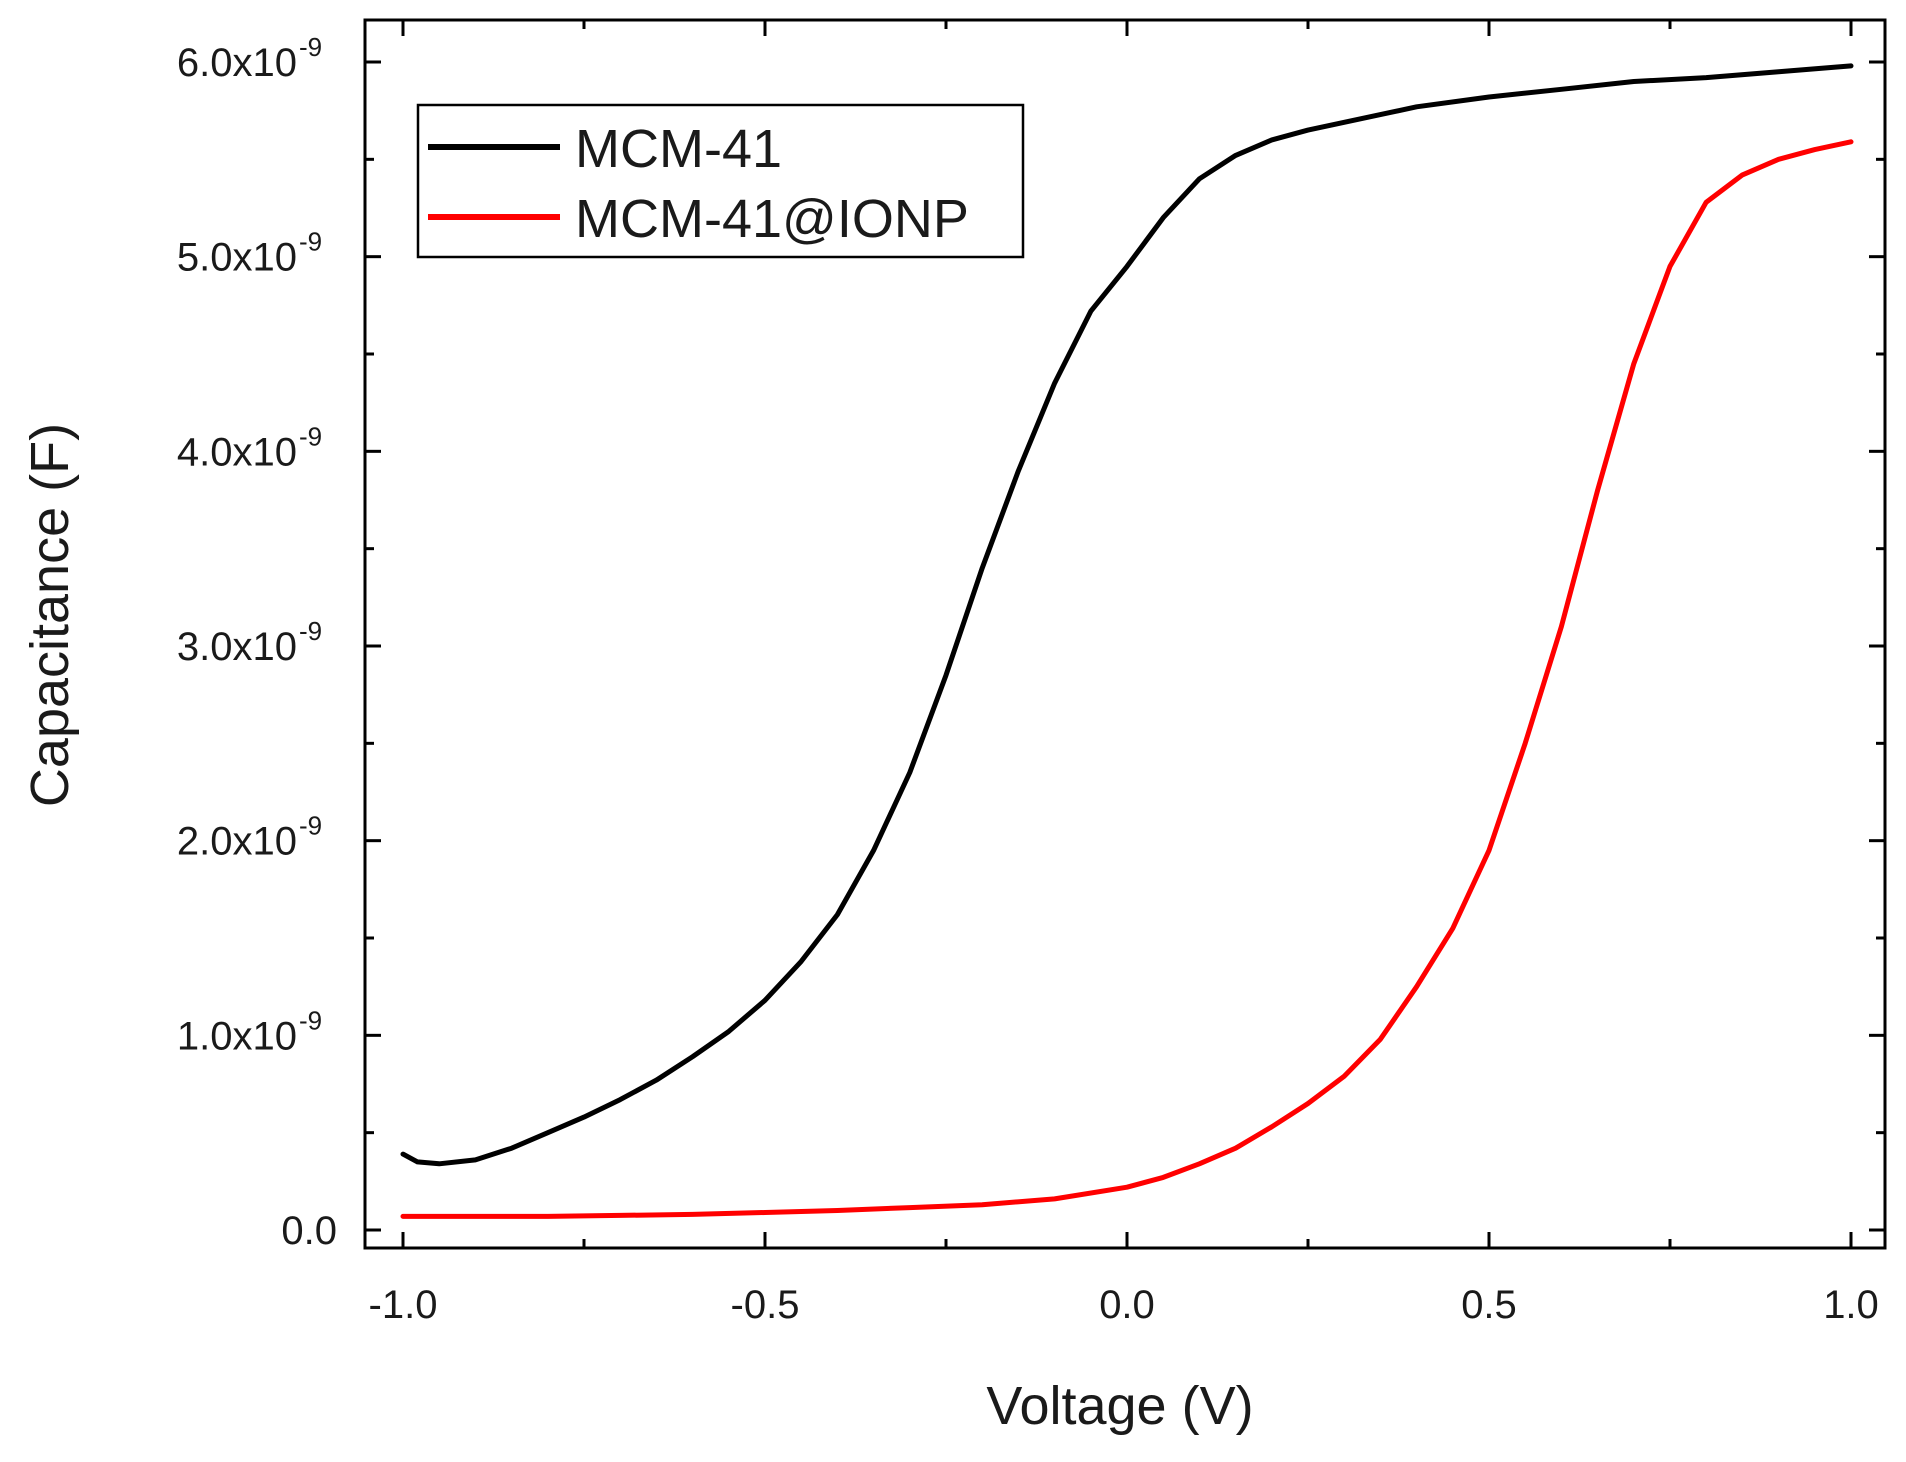  What do you see at coordinates (403, 1305) in the screenshot?
I see `x-tick-label: -1.0` at bounding box center [403, 1305].